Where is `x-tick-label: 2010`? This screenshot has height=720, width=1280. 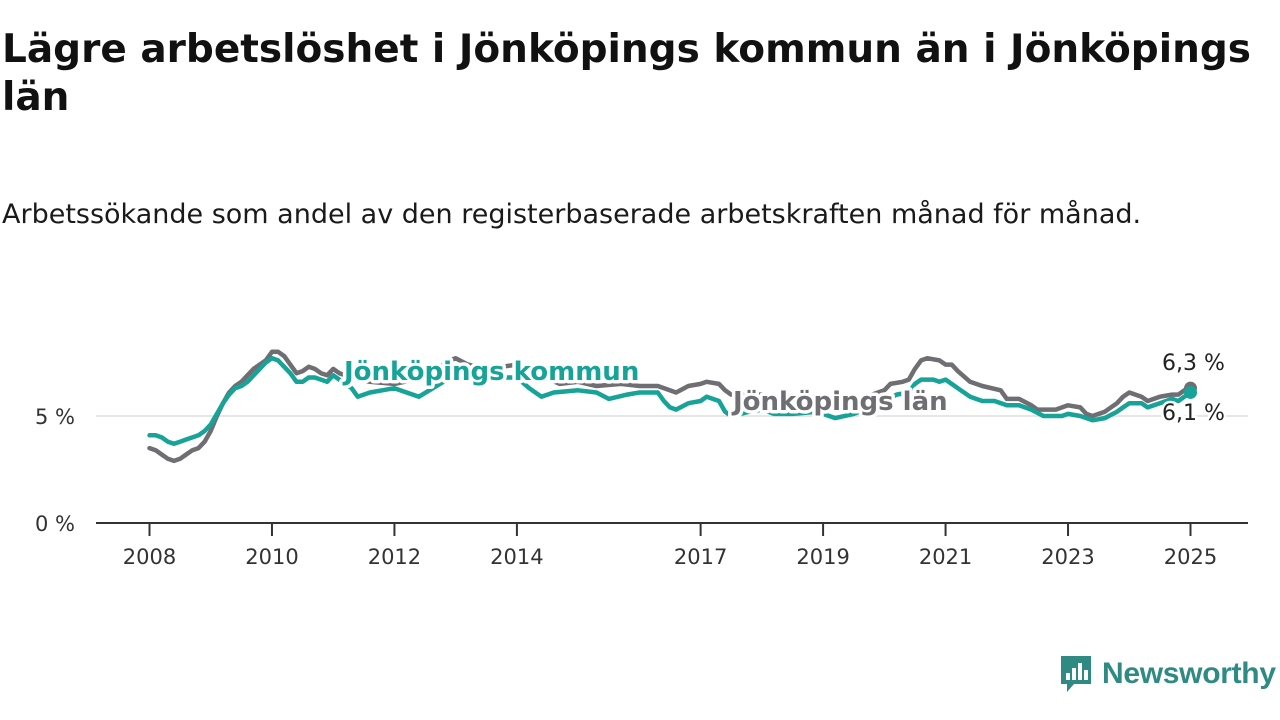
x-tick-label: 2010 is located at coordinates (271, 557).